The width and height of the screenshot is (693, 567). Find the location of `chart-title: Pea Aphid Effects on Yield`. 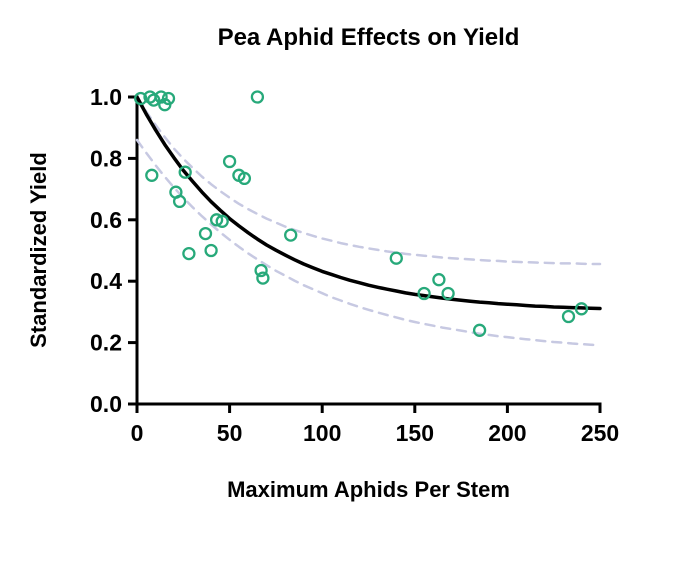

chart-title: Pea Aphid Effects on Yield is located at coordinates (368, 37).